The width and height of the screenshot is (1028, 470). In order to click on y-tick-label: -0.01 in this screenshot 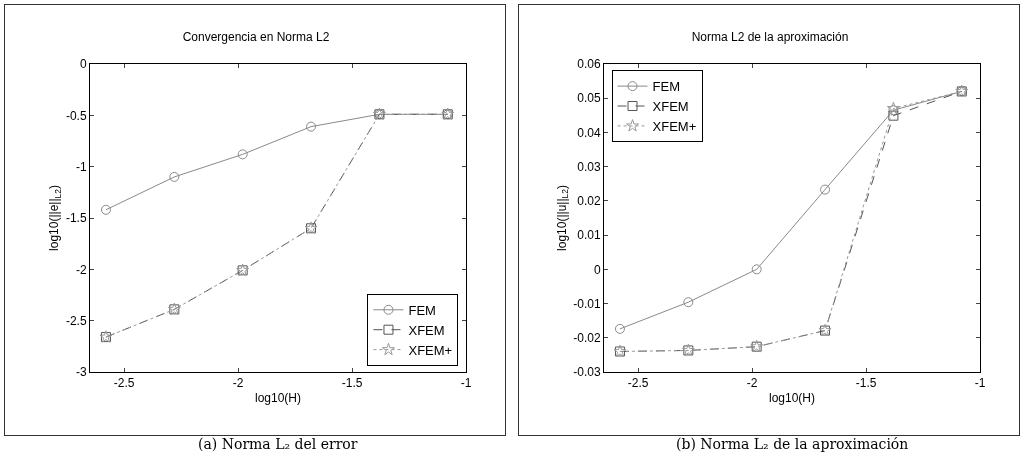, I will do `click(587, 303)`.